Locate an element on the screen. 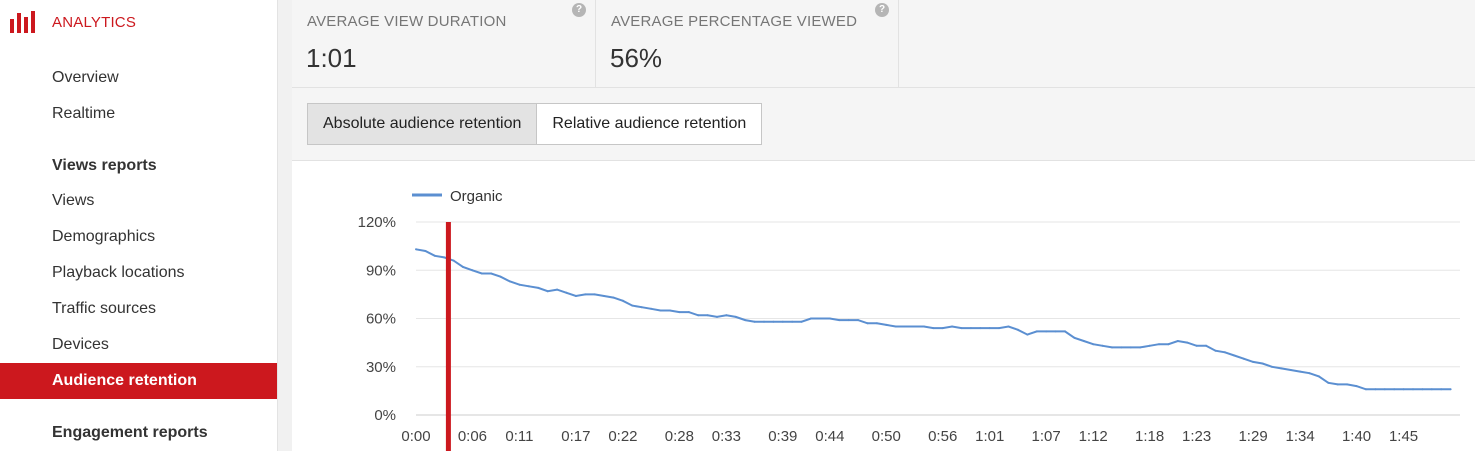 The height and width of the screenshot is (451, 1475). sidebar-item-realtime: Realtime is located at coordinates (84, 113).